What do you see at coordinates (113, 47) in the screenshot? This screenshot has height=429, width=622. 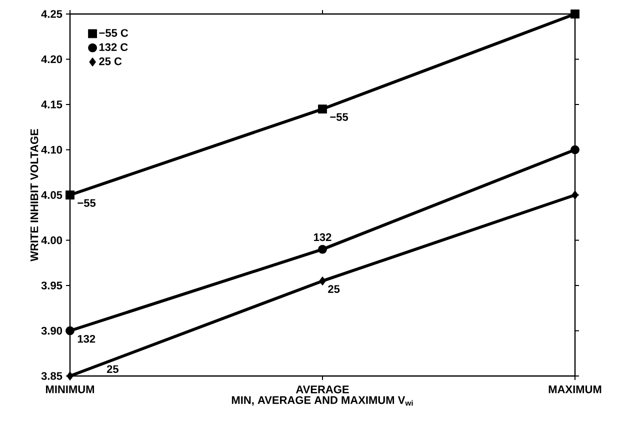 I see `legend-label: 132 C` at bounding box center [113, 47].